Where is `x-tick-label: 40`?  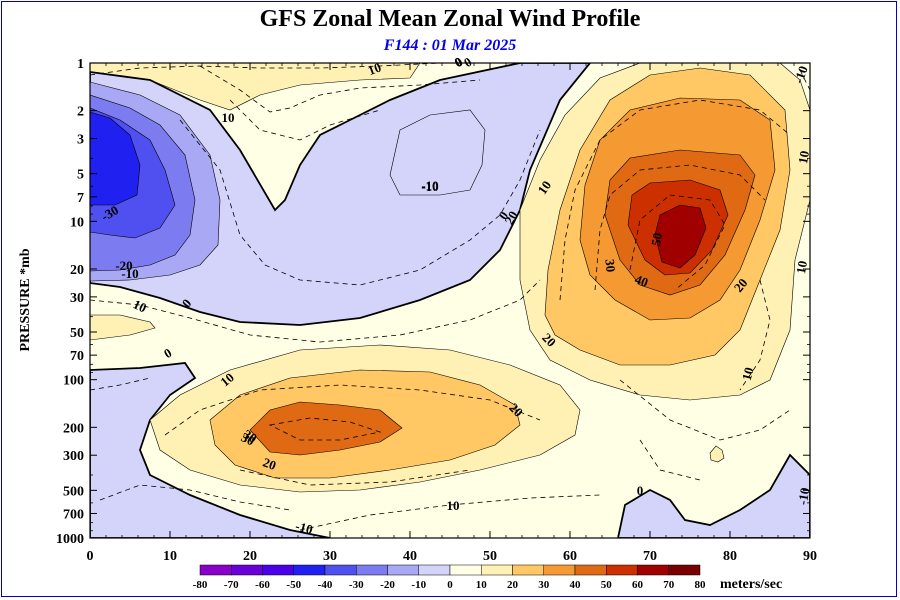 x-tick-label: 40 is located at coordinates (410, 556).